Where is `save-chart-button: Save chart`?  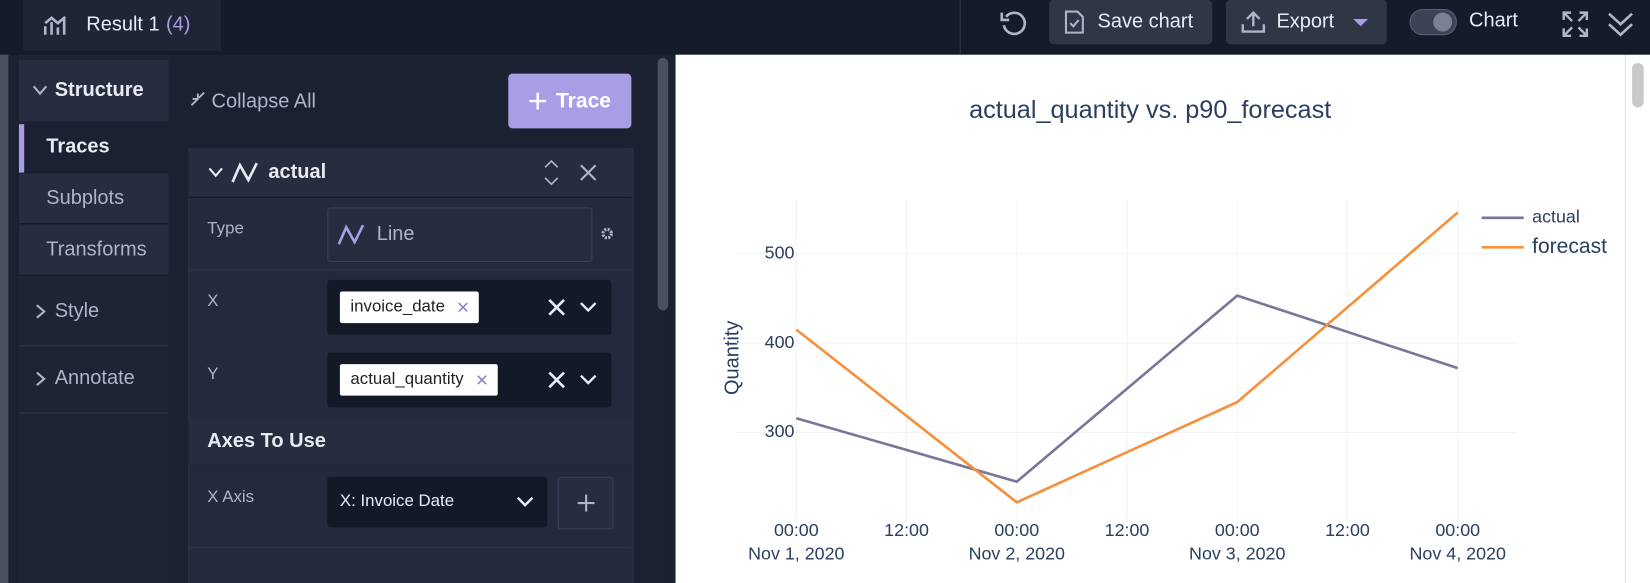
save-chart-button: Save chart is located at coordinates (1131, 22).